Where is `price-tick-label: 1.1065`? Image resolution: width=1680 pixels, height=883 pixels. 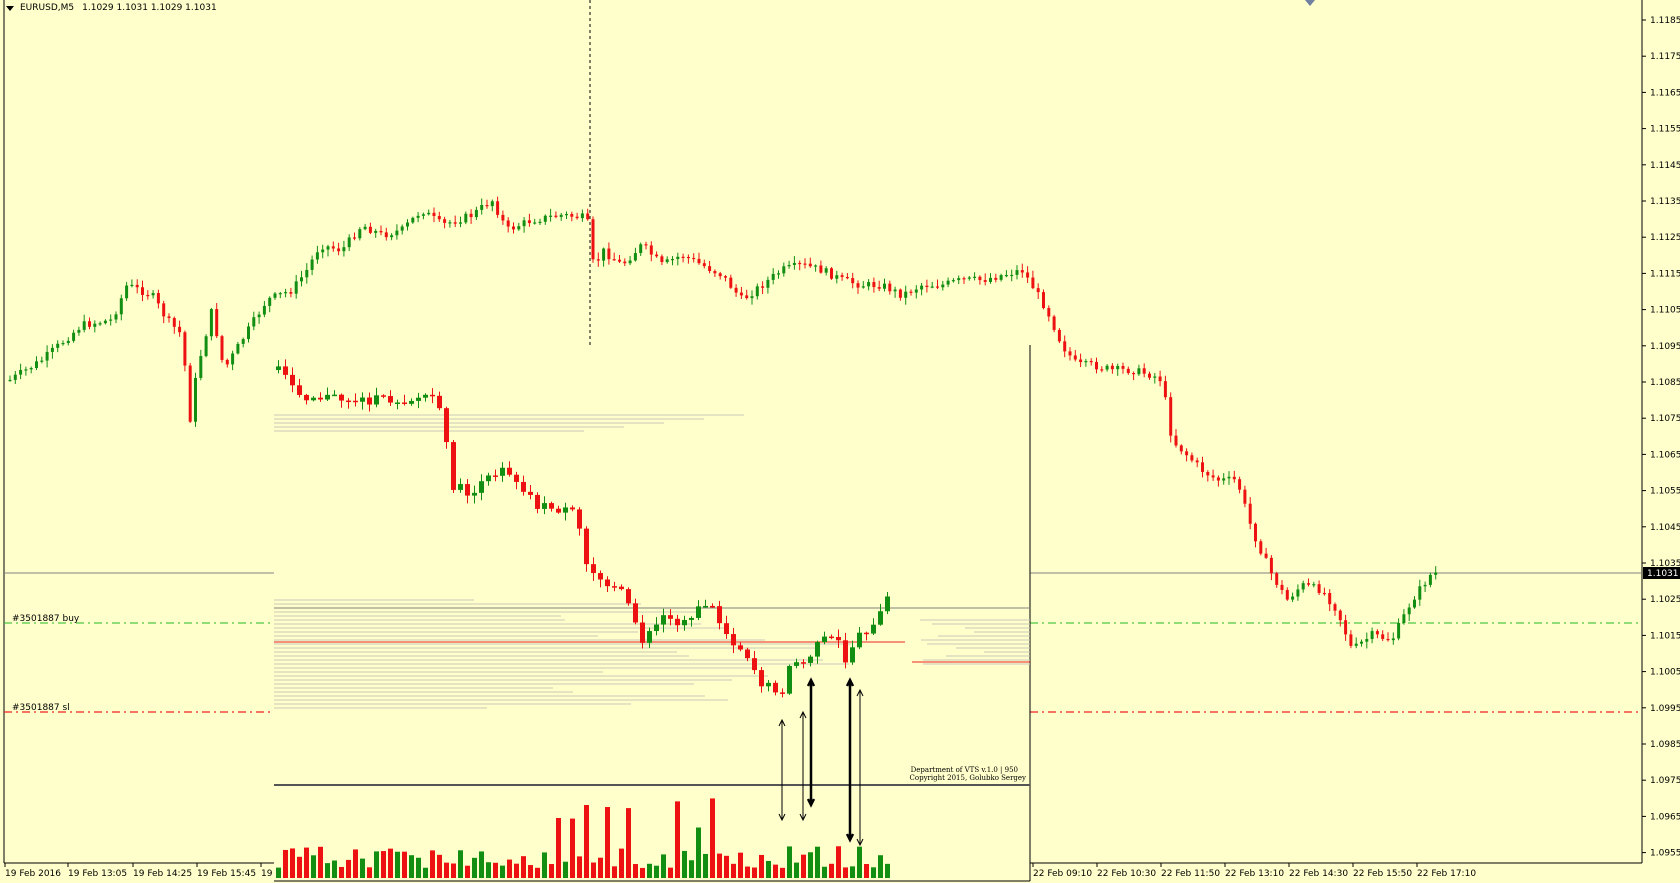
price-tick-label: 1.1065 is located at coordinates (1665, 455).